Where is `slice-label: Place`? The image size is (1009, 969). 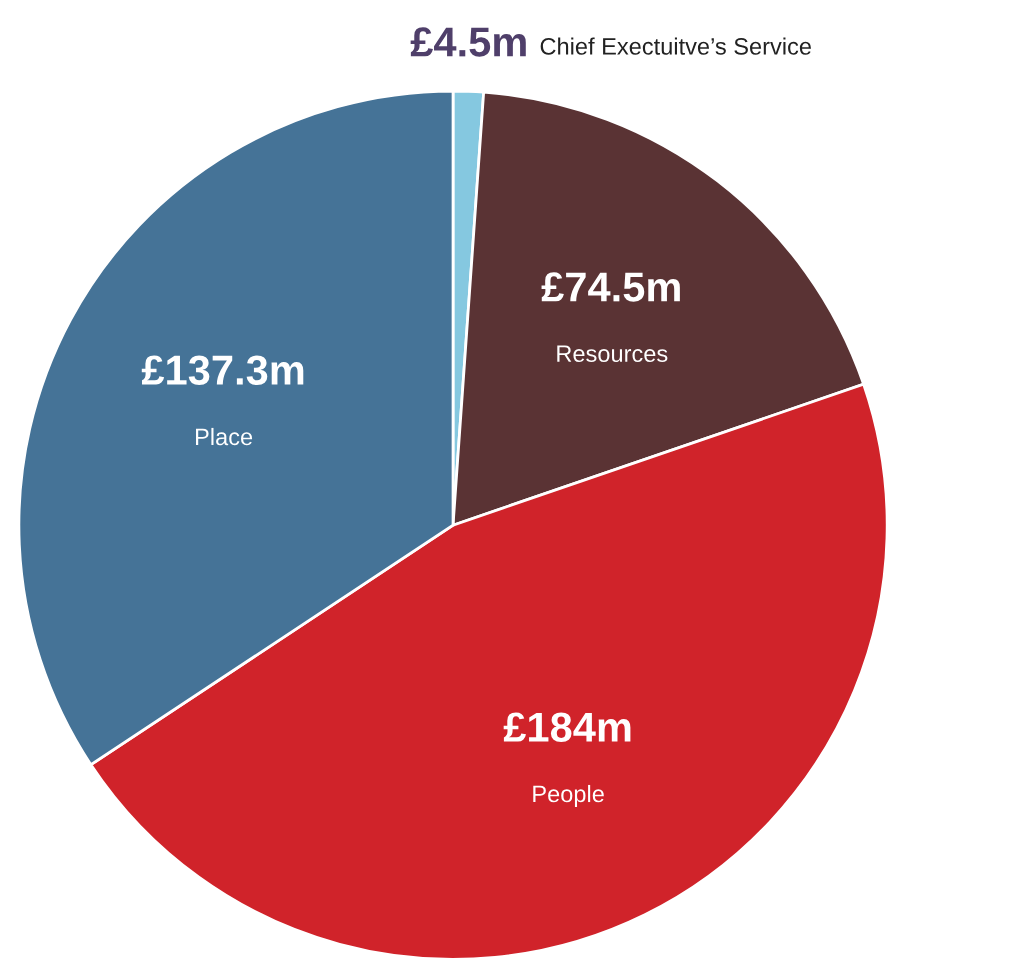 slice-label: Place is located at coordinates (224, 436).